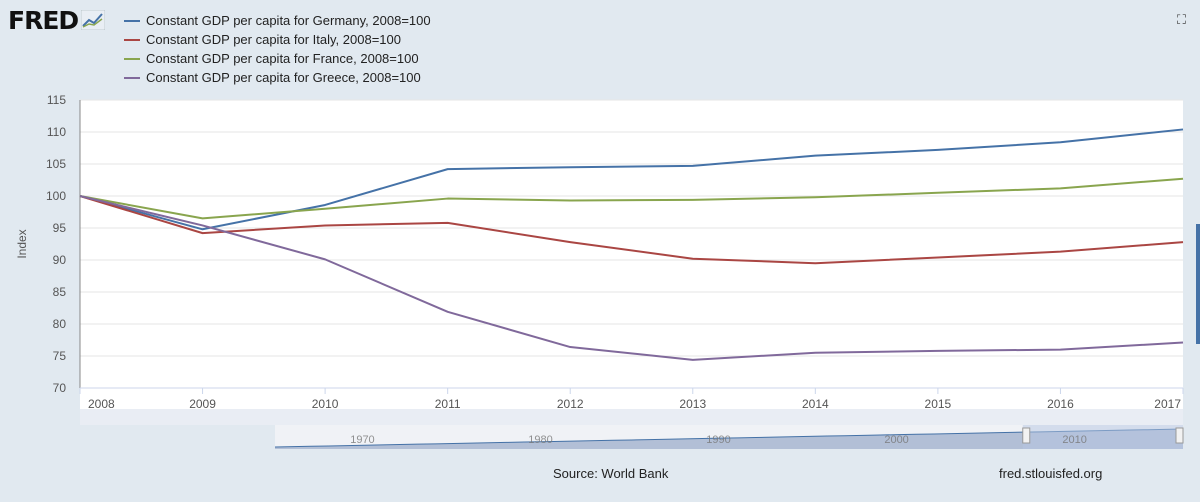  What do you see at coordinates (570, 404) in the screenshot?
I see `x-tick-label: 2012` at bounding box center [570, 404].